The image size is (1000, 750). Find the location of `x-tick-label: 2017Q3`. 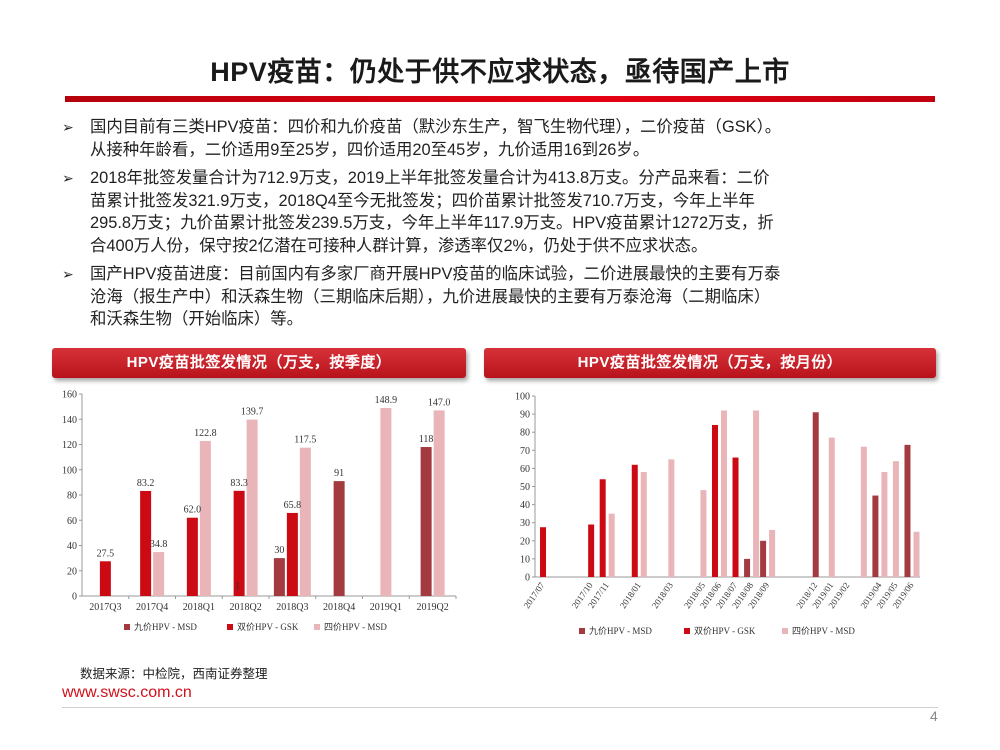

x-tick-label: 2017Q3 is located at coordinates (105, 607).